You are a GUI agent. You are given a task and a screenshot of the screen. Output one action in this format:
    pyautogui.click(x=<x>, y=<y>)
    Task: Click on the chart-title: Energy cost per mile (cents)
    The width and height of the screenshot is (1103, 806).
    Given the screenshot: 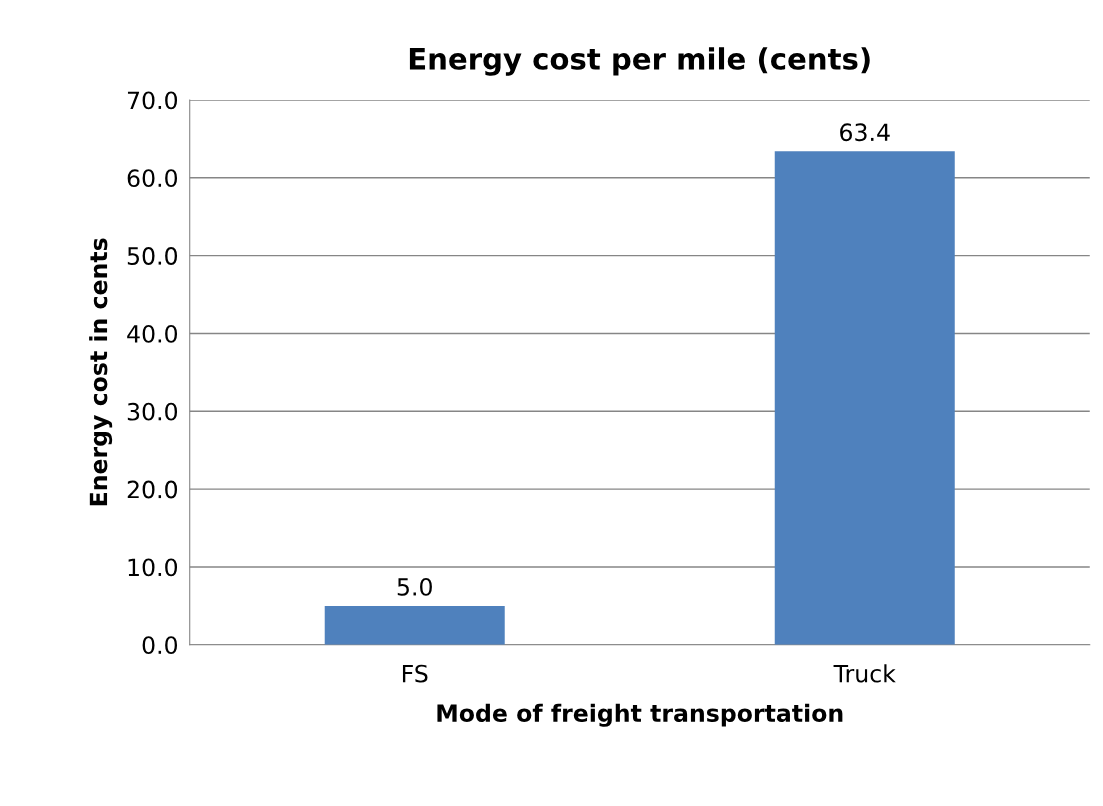 What is the action you would take?
    pyautogui.click(x=639, y=61)
    